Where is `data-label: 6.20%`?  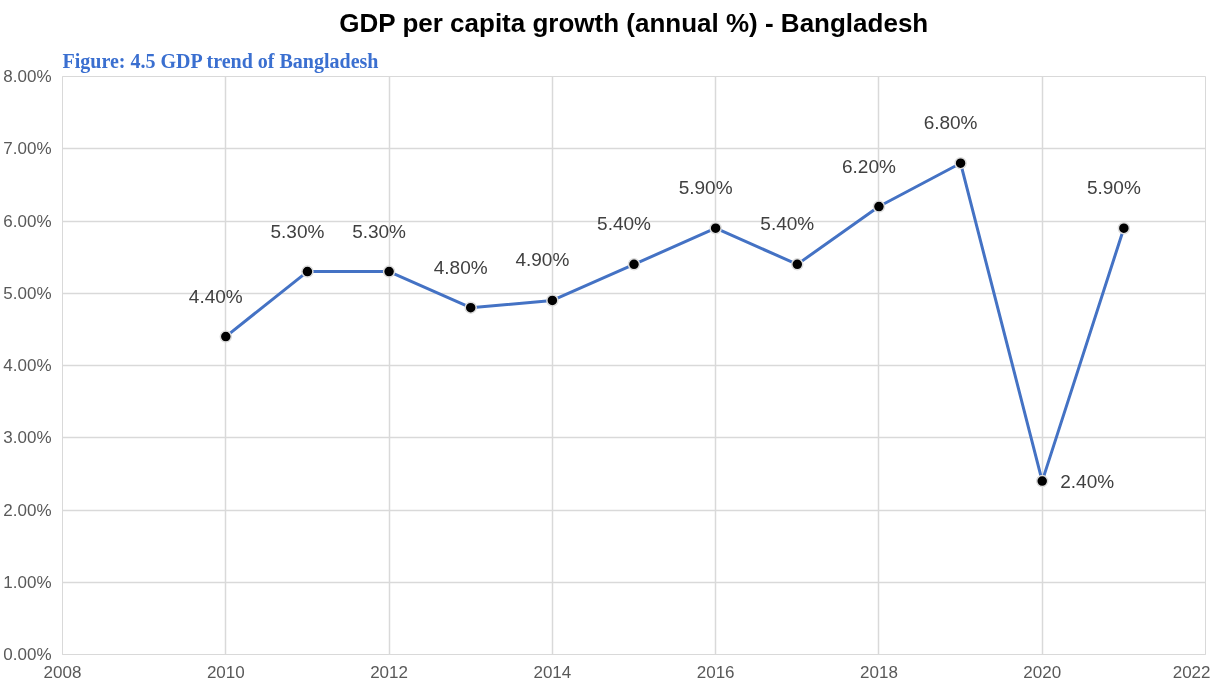
data-label: 6.20% is located at coordinates (868, 166).